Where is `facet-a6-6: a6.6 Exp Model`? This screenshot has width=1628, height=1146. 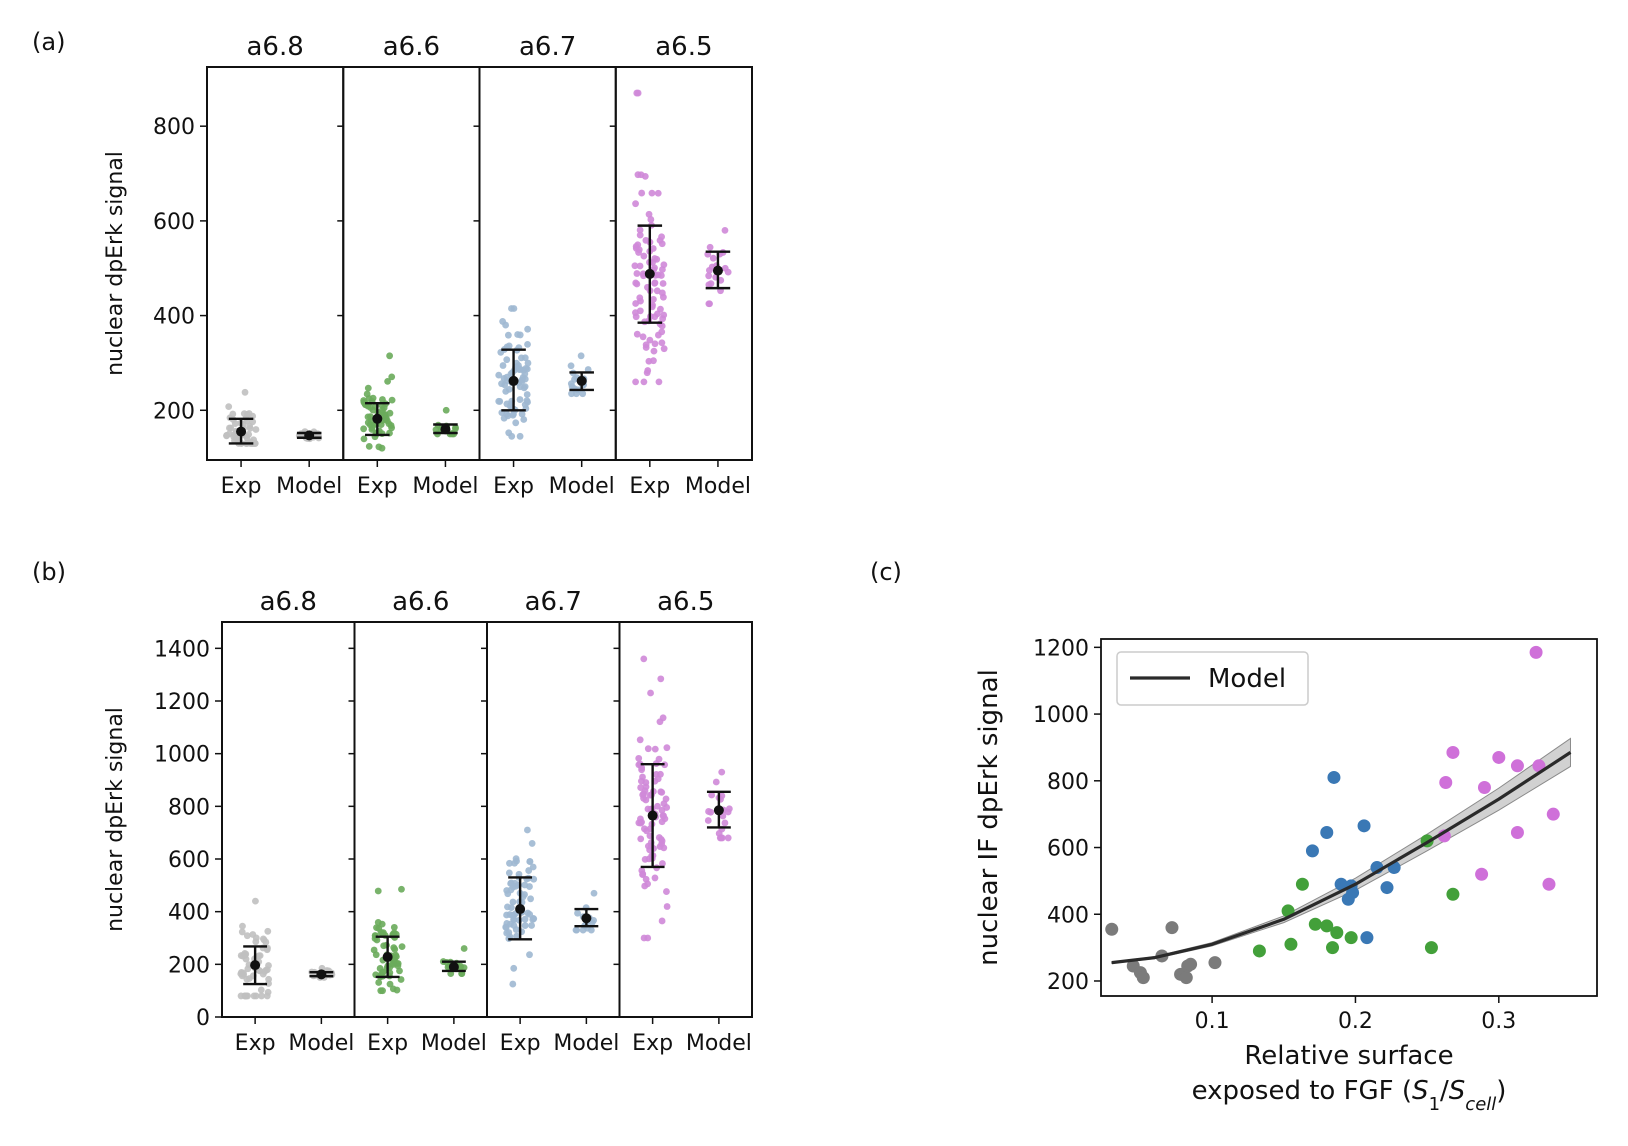
facet-a6-6: a6.6 Exp Model is located at coordinates (420, 821).